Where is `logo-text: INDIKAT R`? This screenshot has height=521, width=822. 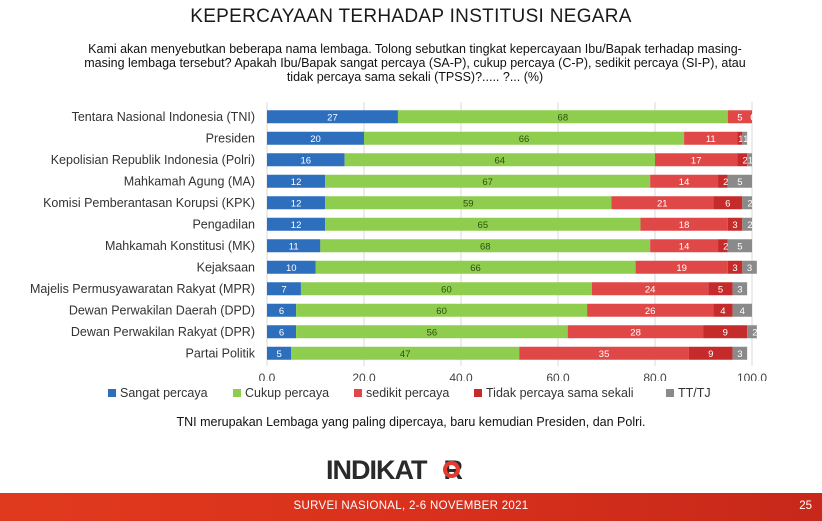 logo-text: INDIKAT R is located at coordinates (394, 470).